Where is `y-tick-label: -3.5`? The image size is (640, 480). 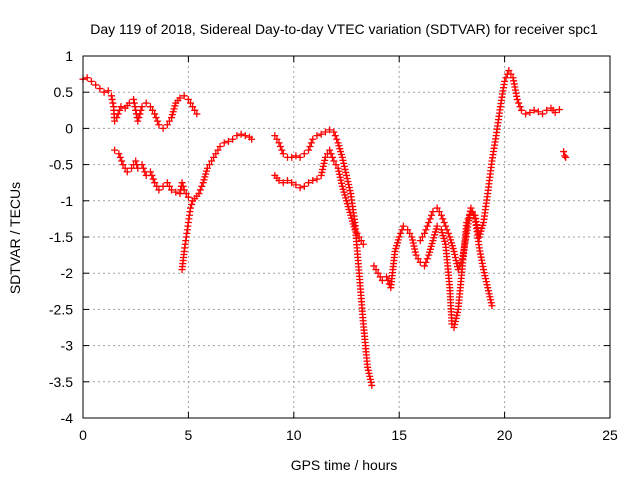
y-tick-label: -3.5 is located at coordinates (61, 382).